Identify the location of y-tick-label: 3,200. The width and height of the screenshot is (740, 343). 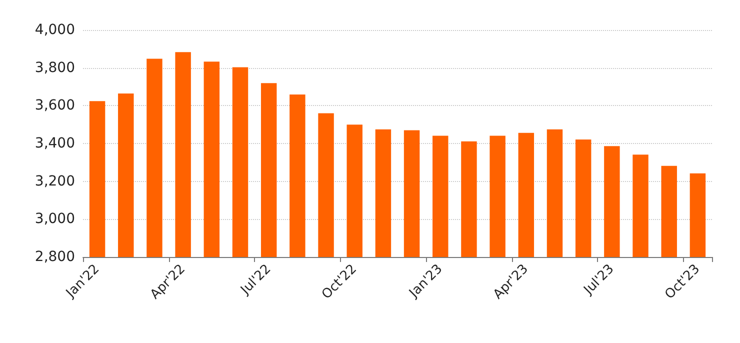
(54, 181).